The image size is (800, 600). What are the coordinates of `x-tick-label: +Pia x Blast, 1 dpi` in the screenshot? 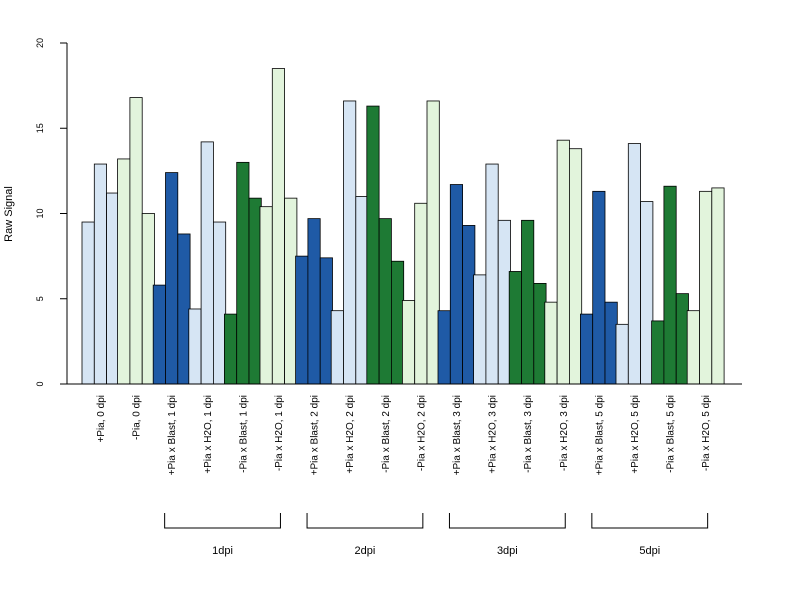 It's located at (172, 435).